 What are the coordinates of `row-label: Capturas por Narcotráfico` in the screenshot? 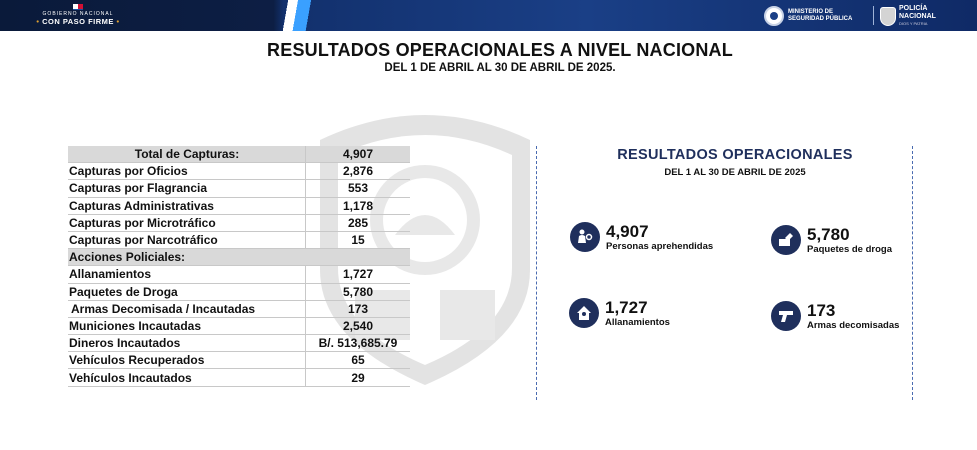 It's located at (143, 240).